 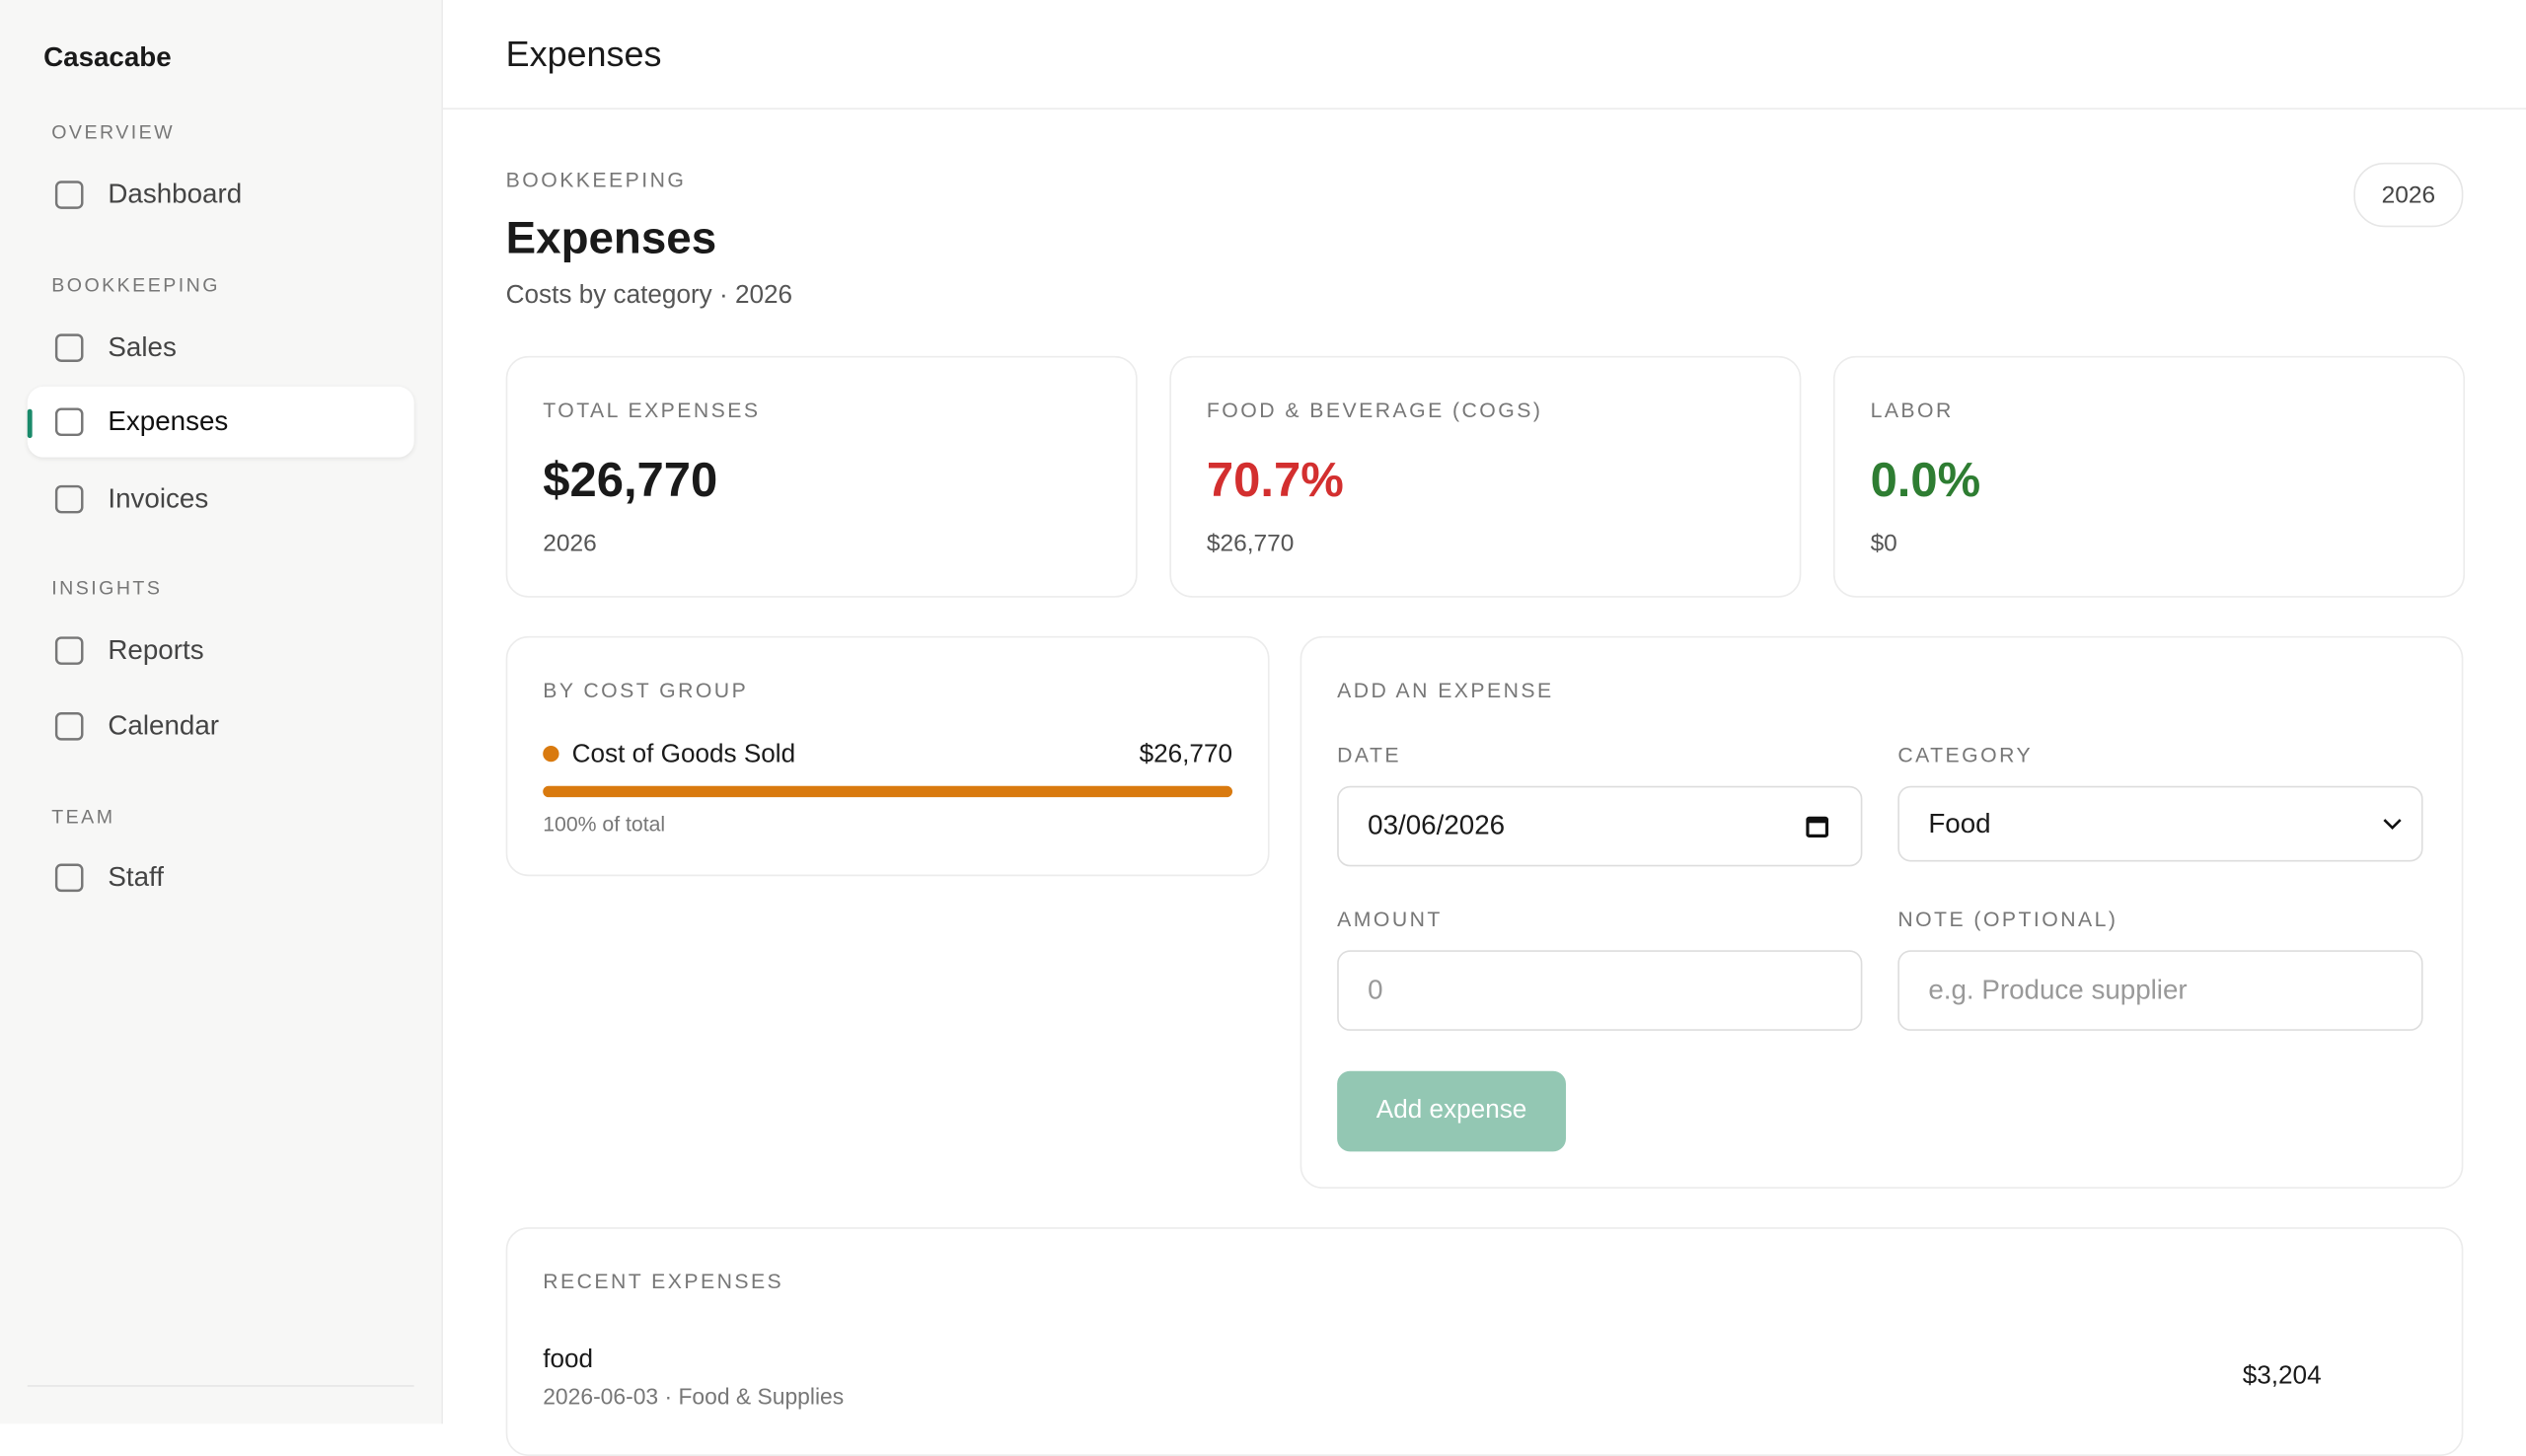 I want to click on group-amount: $26,770, so click(x=1186, y=754).